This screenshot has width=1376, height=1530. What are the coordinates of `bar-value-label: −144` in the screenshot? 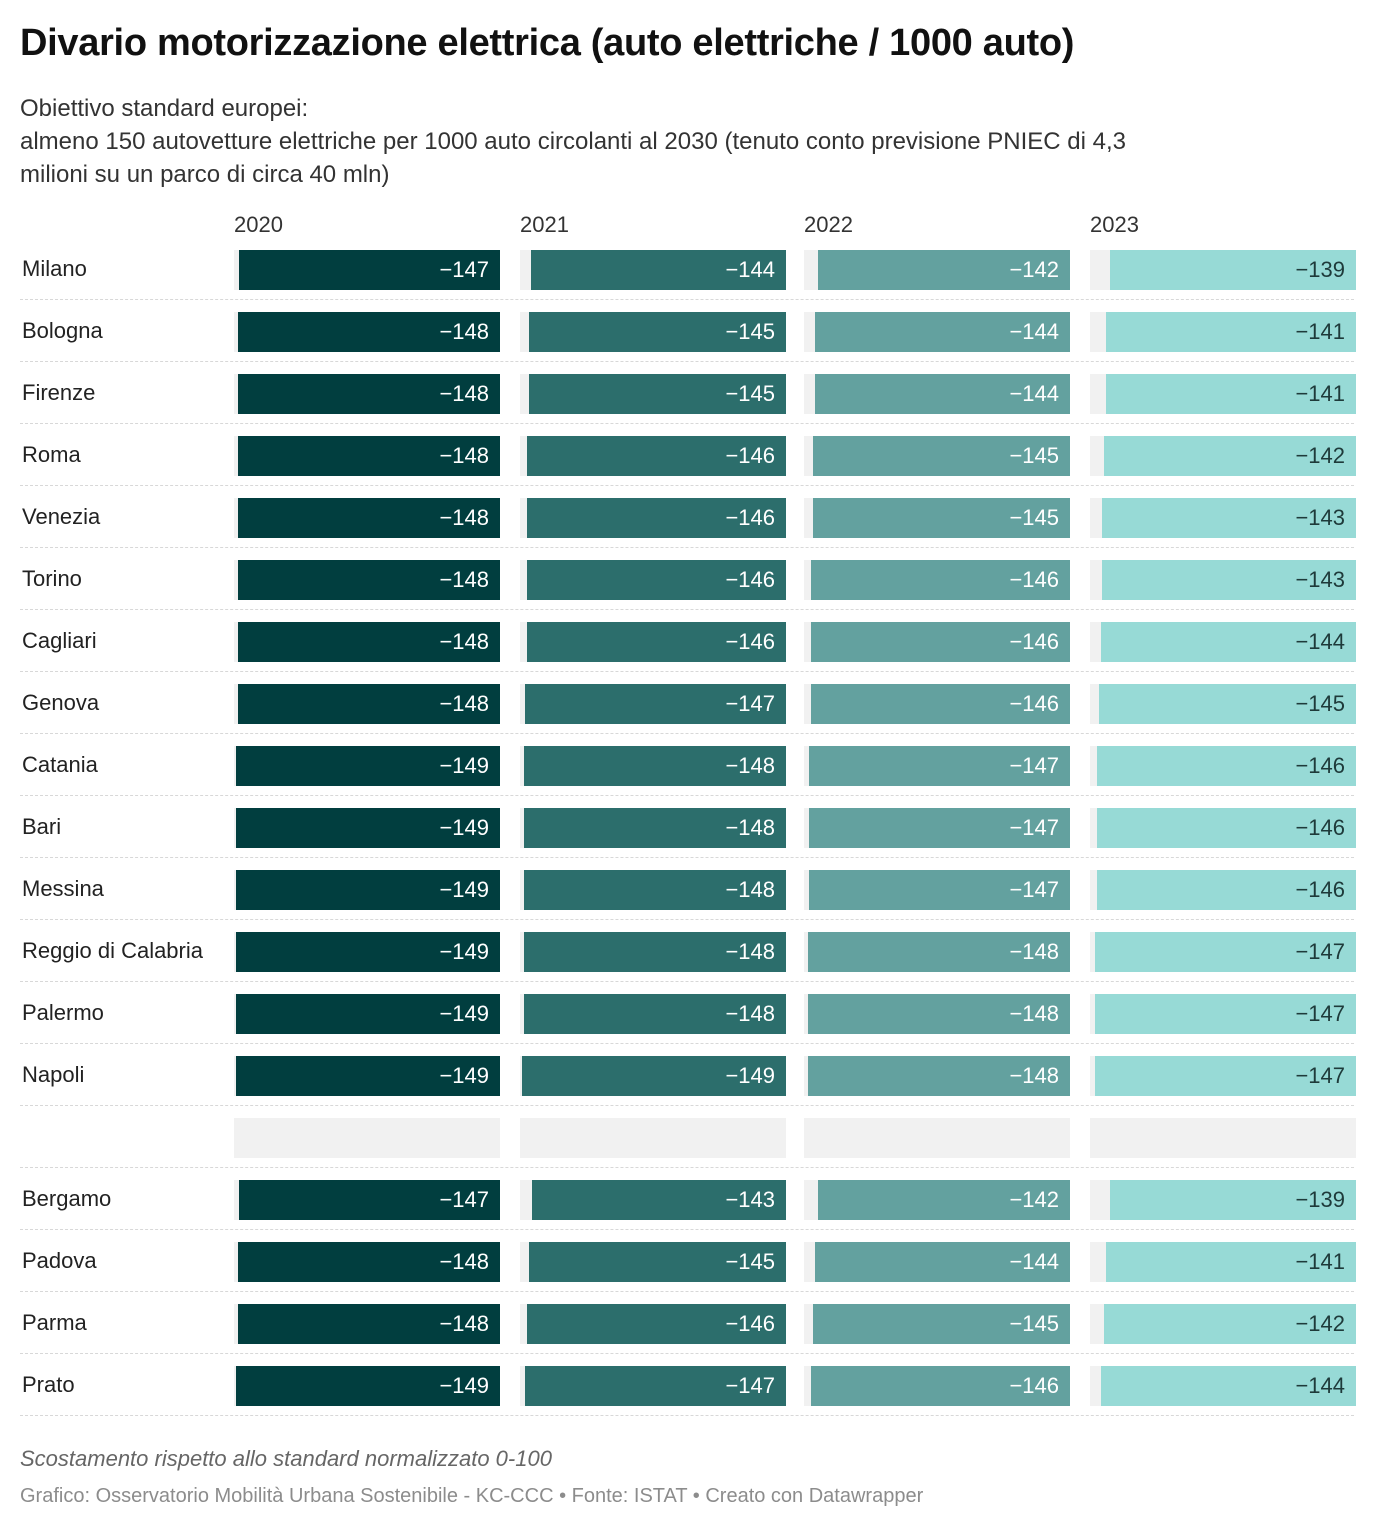 It's located at (1034, 331).